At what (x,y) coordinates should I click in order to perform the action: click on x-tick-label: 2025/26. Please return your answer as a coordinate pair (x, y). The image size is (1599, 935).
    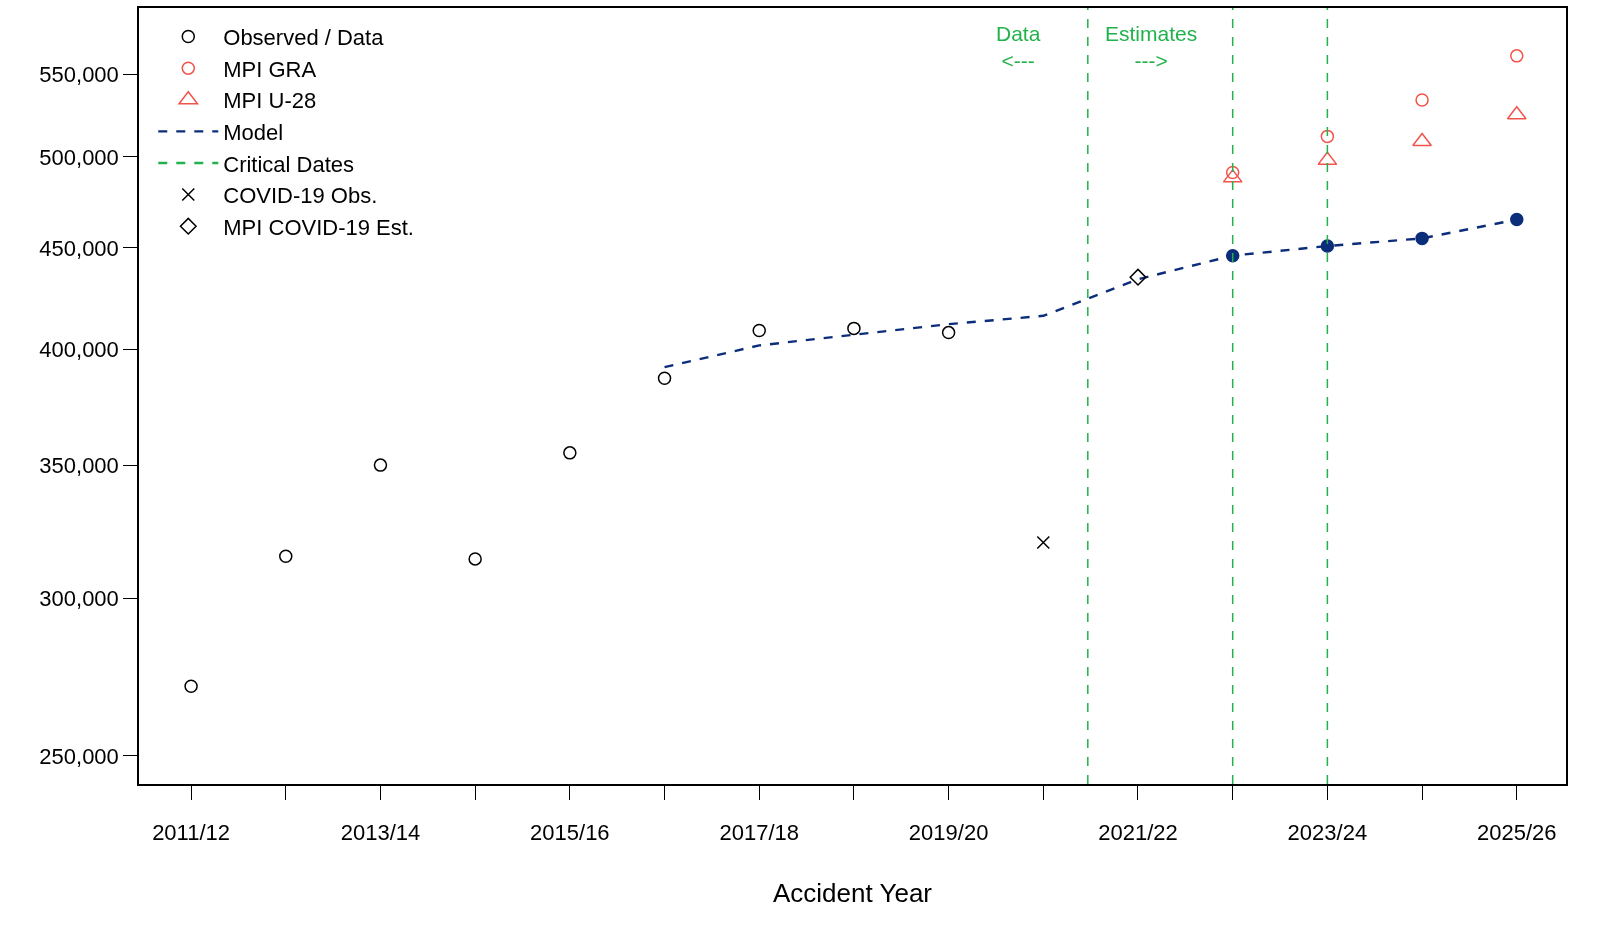
    Looking at the image, I should click on (1516, 833).